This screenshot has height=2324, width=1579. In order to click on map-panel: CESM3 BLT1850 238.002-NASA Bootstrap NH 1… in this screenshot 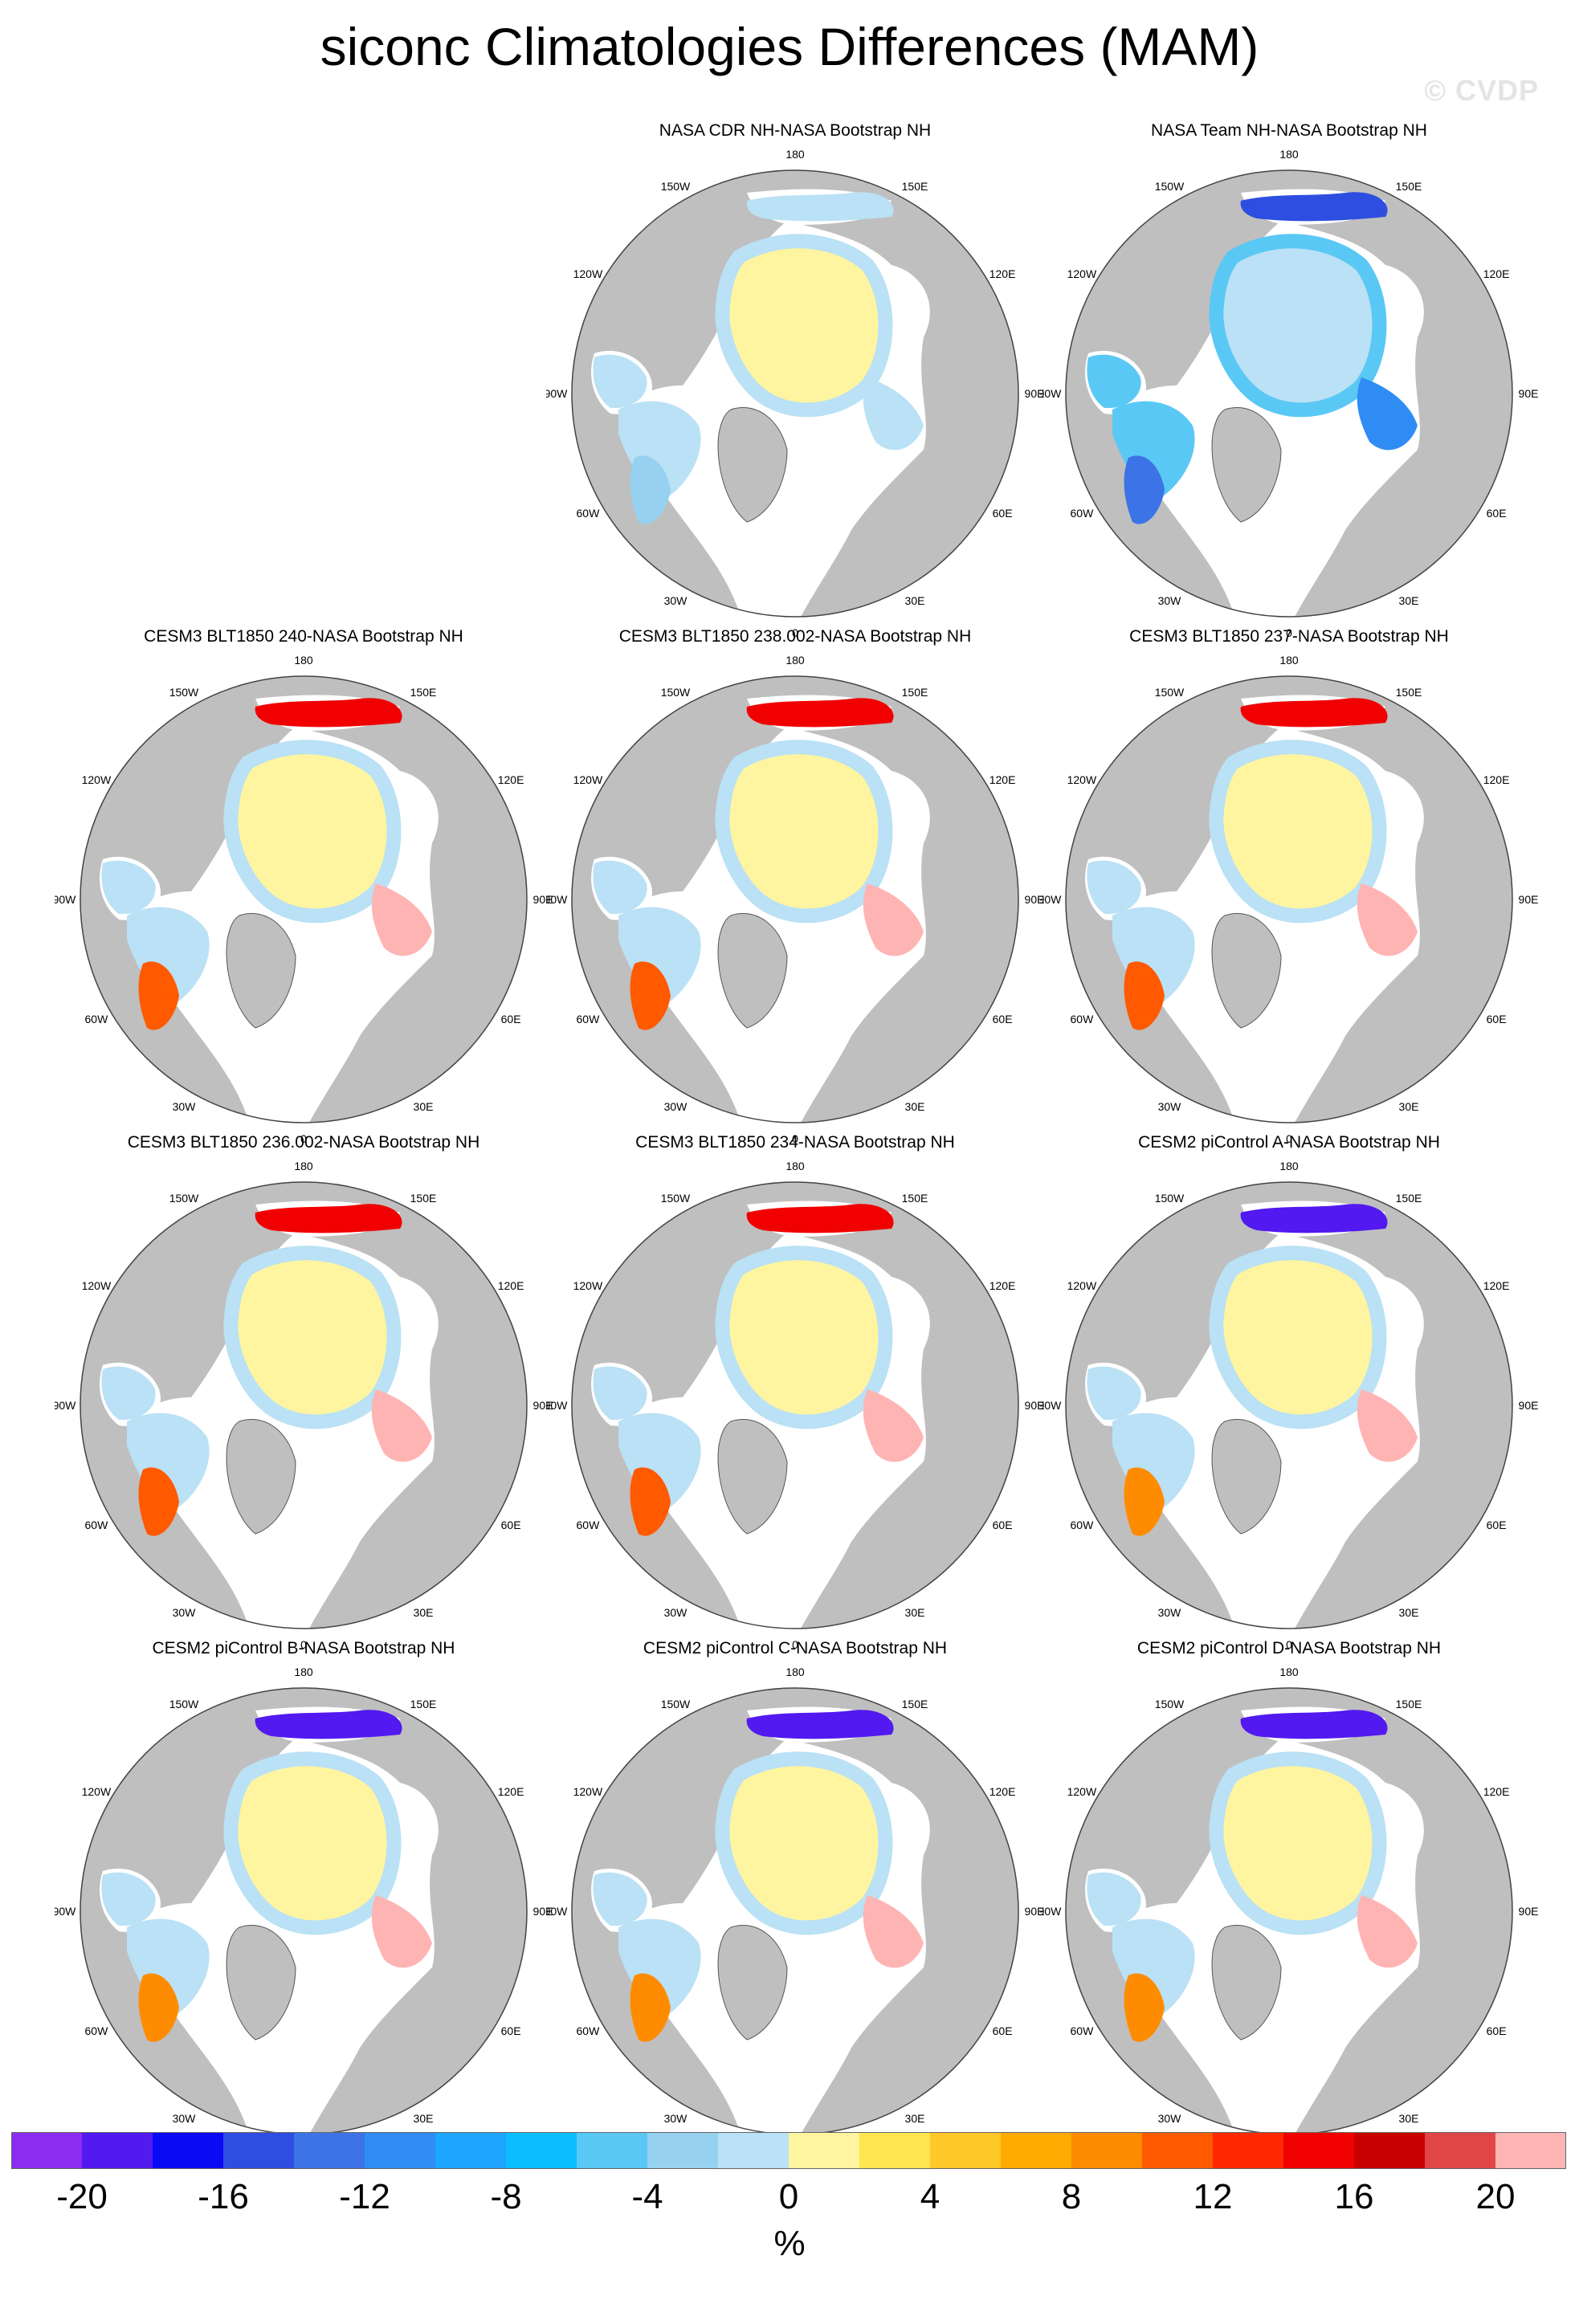, I will do `click(795, 886)`.